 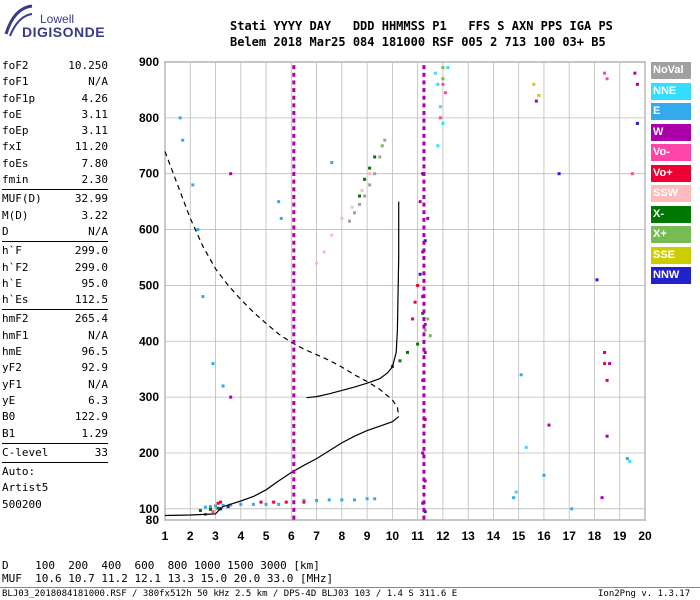 I want to click on x-tick-label: 16, so click(x=544, y=536).